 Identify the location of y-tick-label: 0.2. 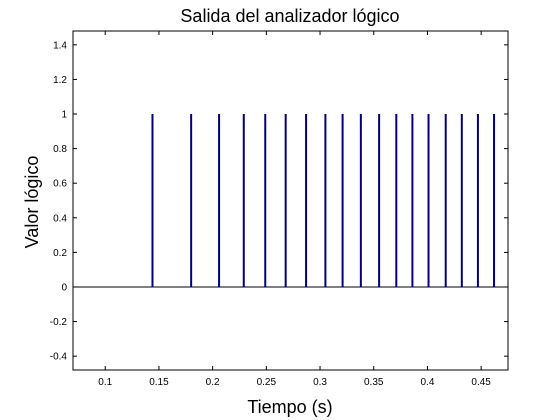
(60, 253).